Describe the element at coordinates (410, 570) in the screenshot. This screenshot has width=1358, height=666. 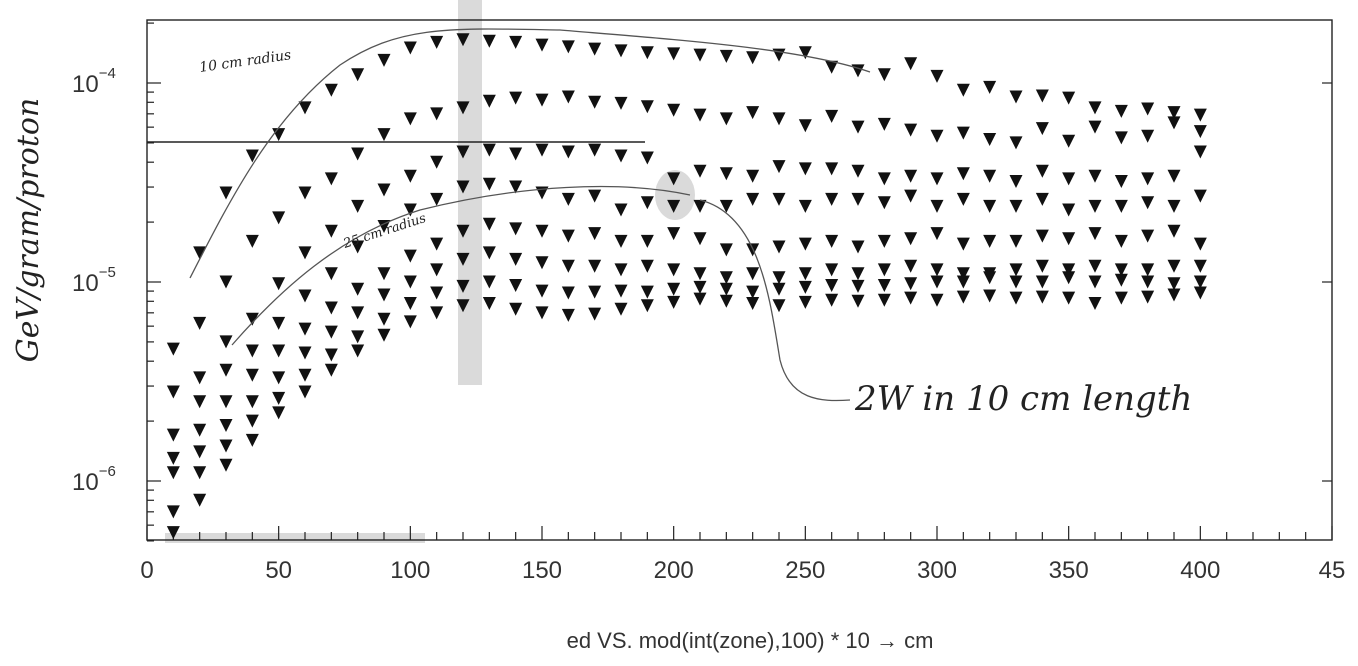
I see `x-tick-label: 100` at that location.